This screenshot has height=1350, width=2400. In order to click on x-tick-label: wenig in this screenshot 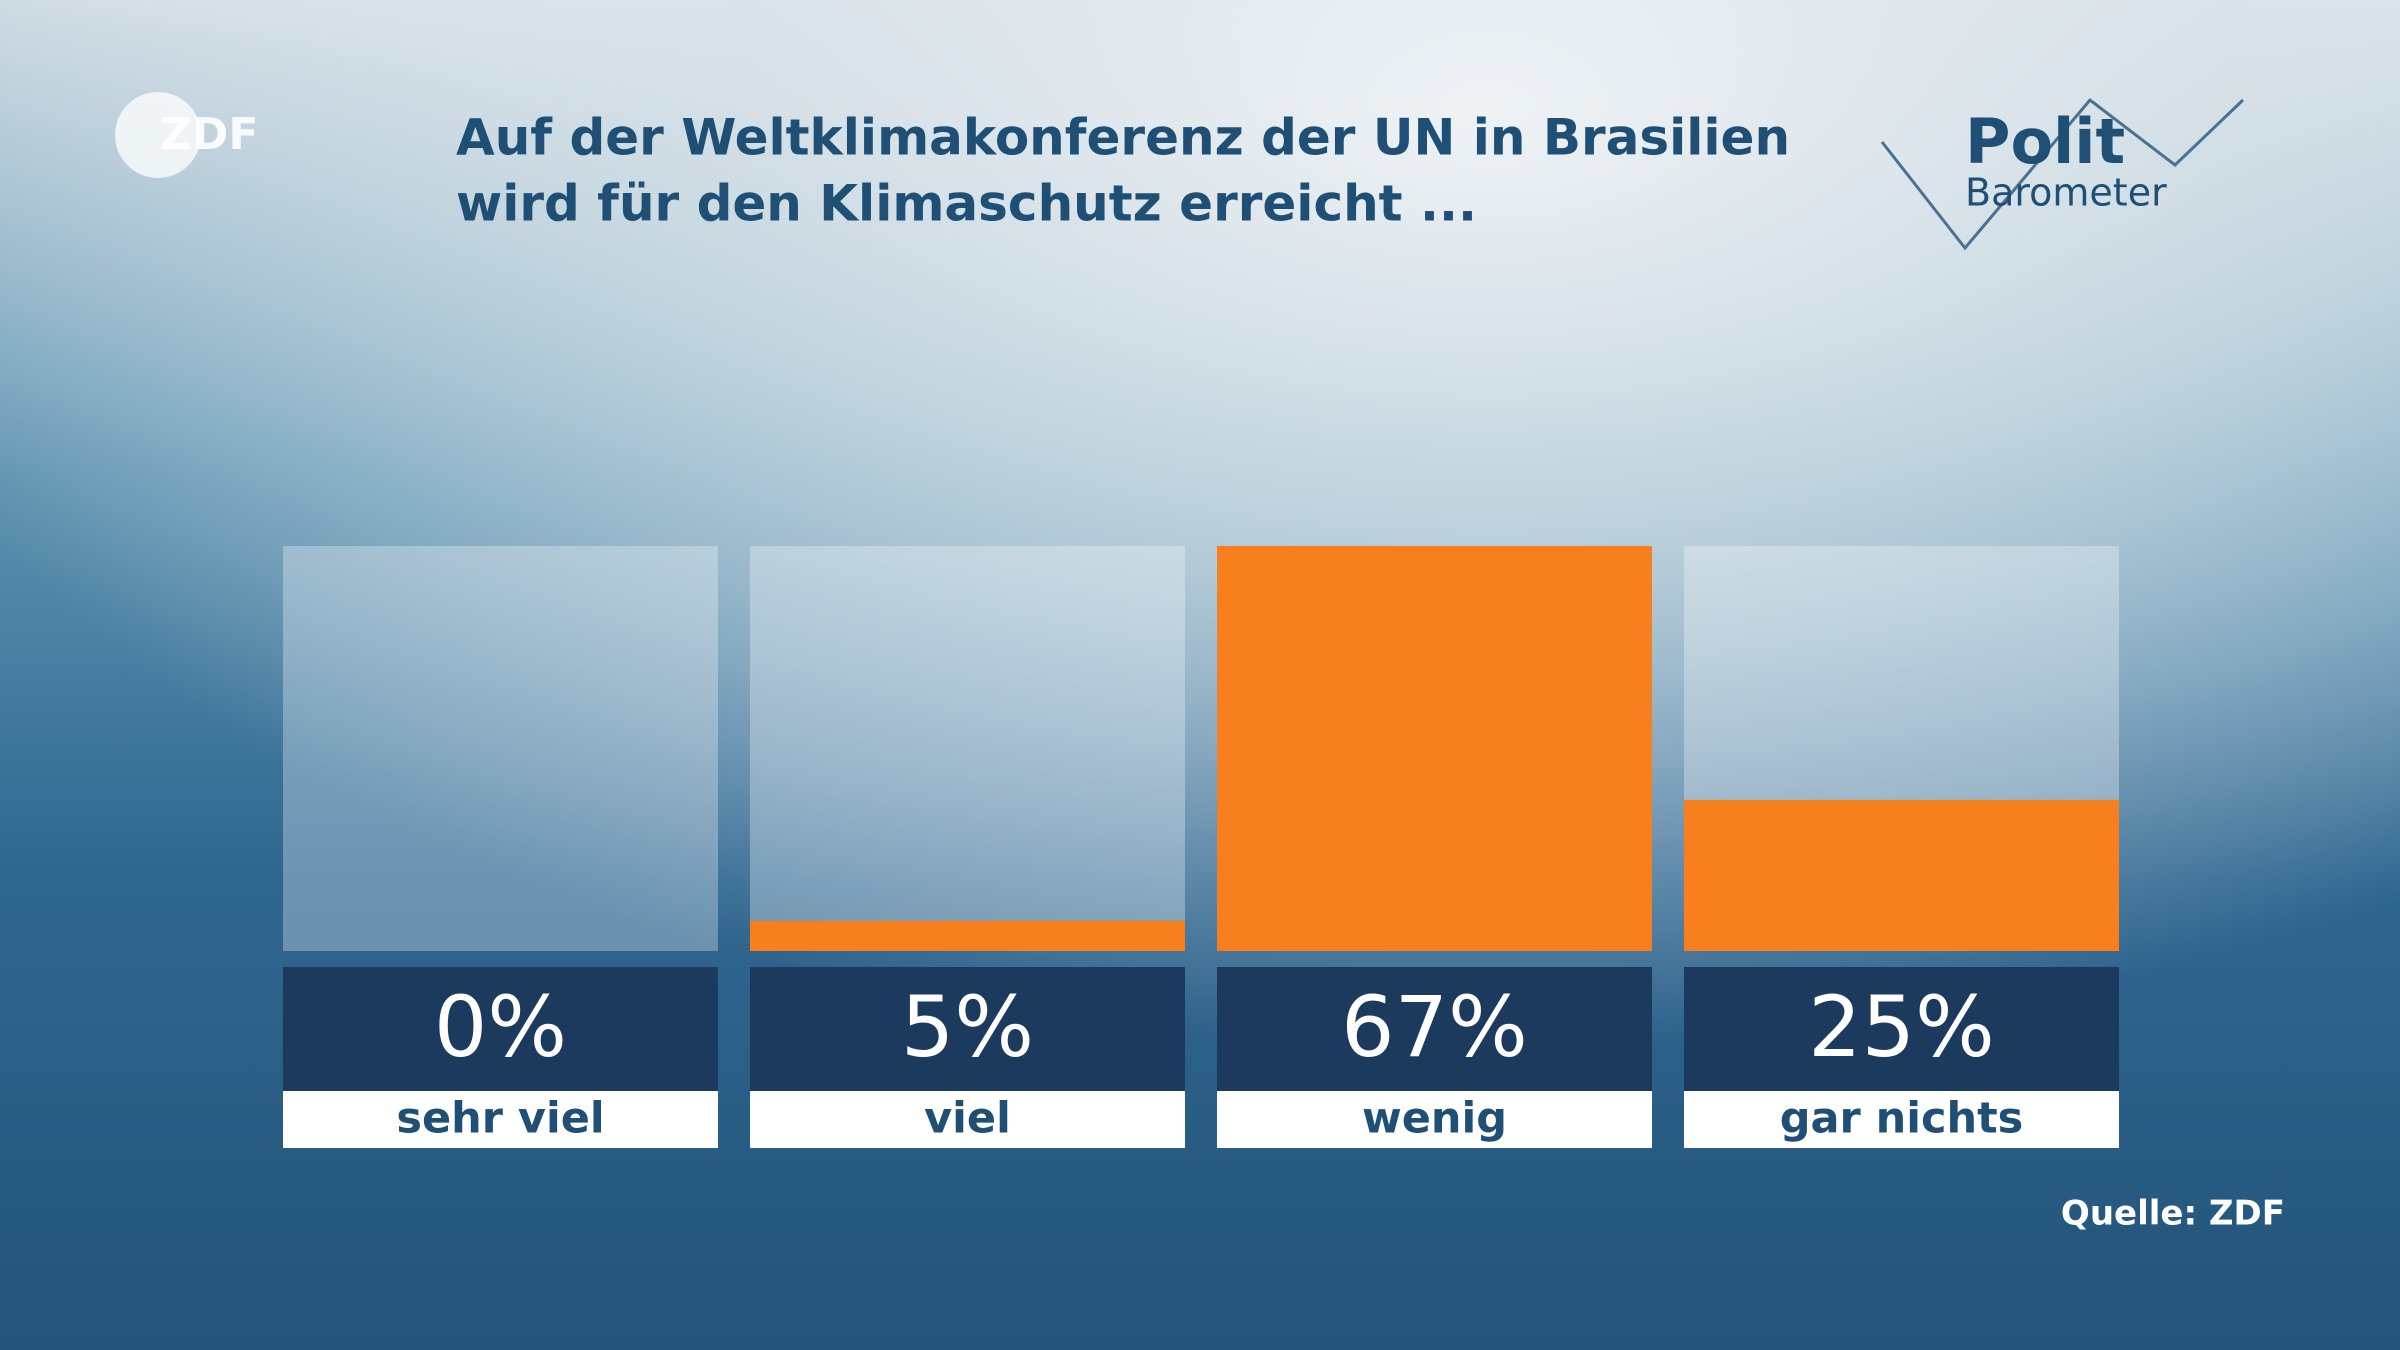, I will do `click(1434, 1119)`.